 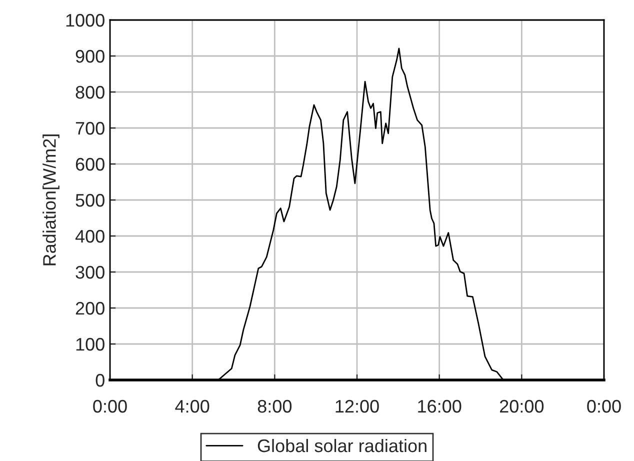 What do you see at coordinates (275, 406) in the screenshot?
I see `x-tick-label: 8:00` at bounding box center [275, 406].